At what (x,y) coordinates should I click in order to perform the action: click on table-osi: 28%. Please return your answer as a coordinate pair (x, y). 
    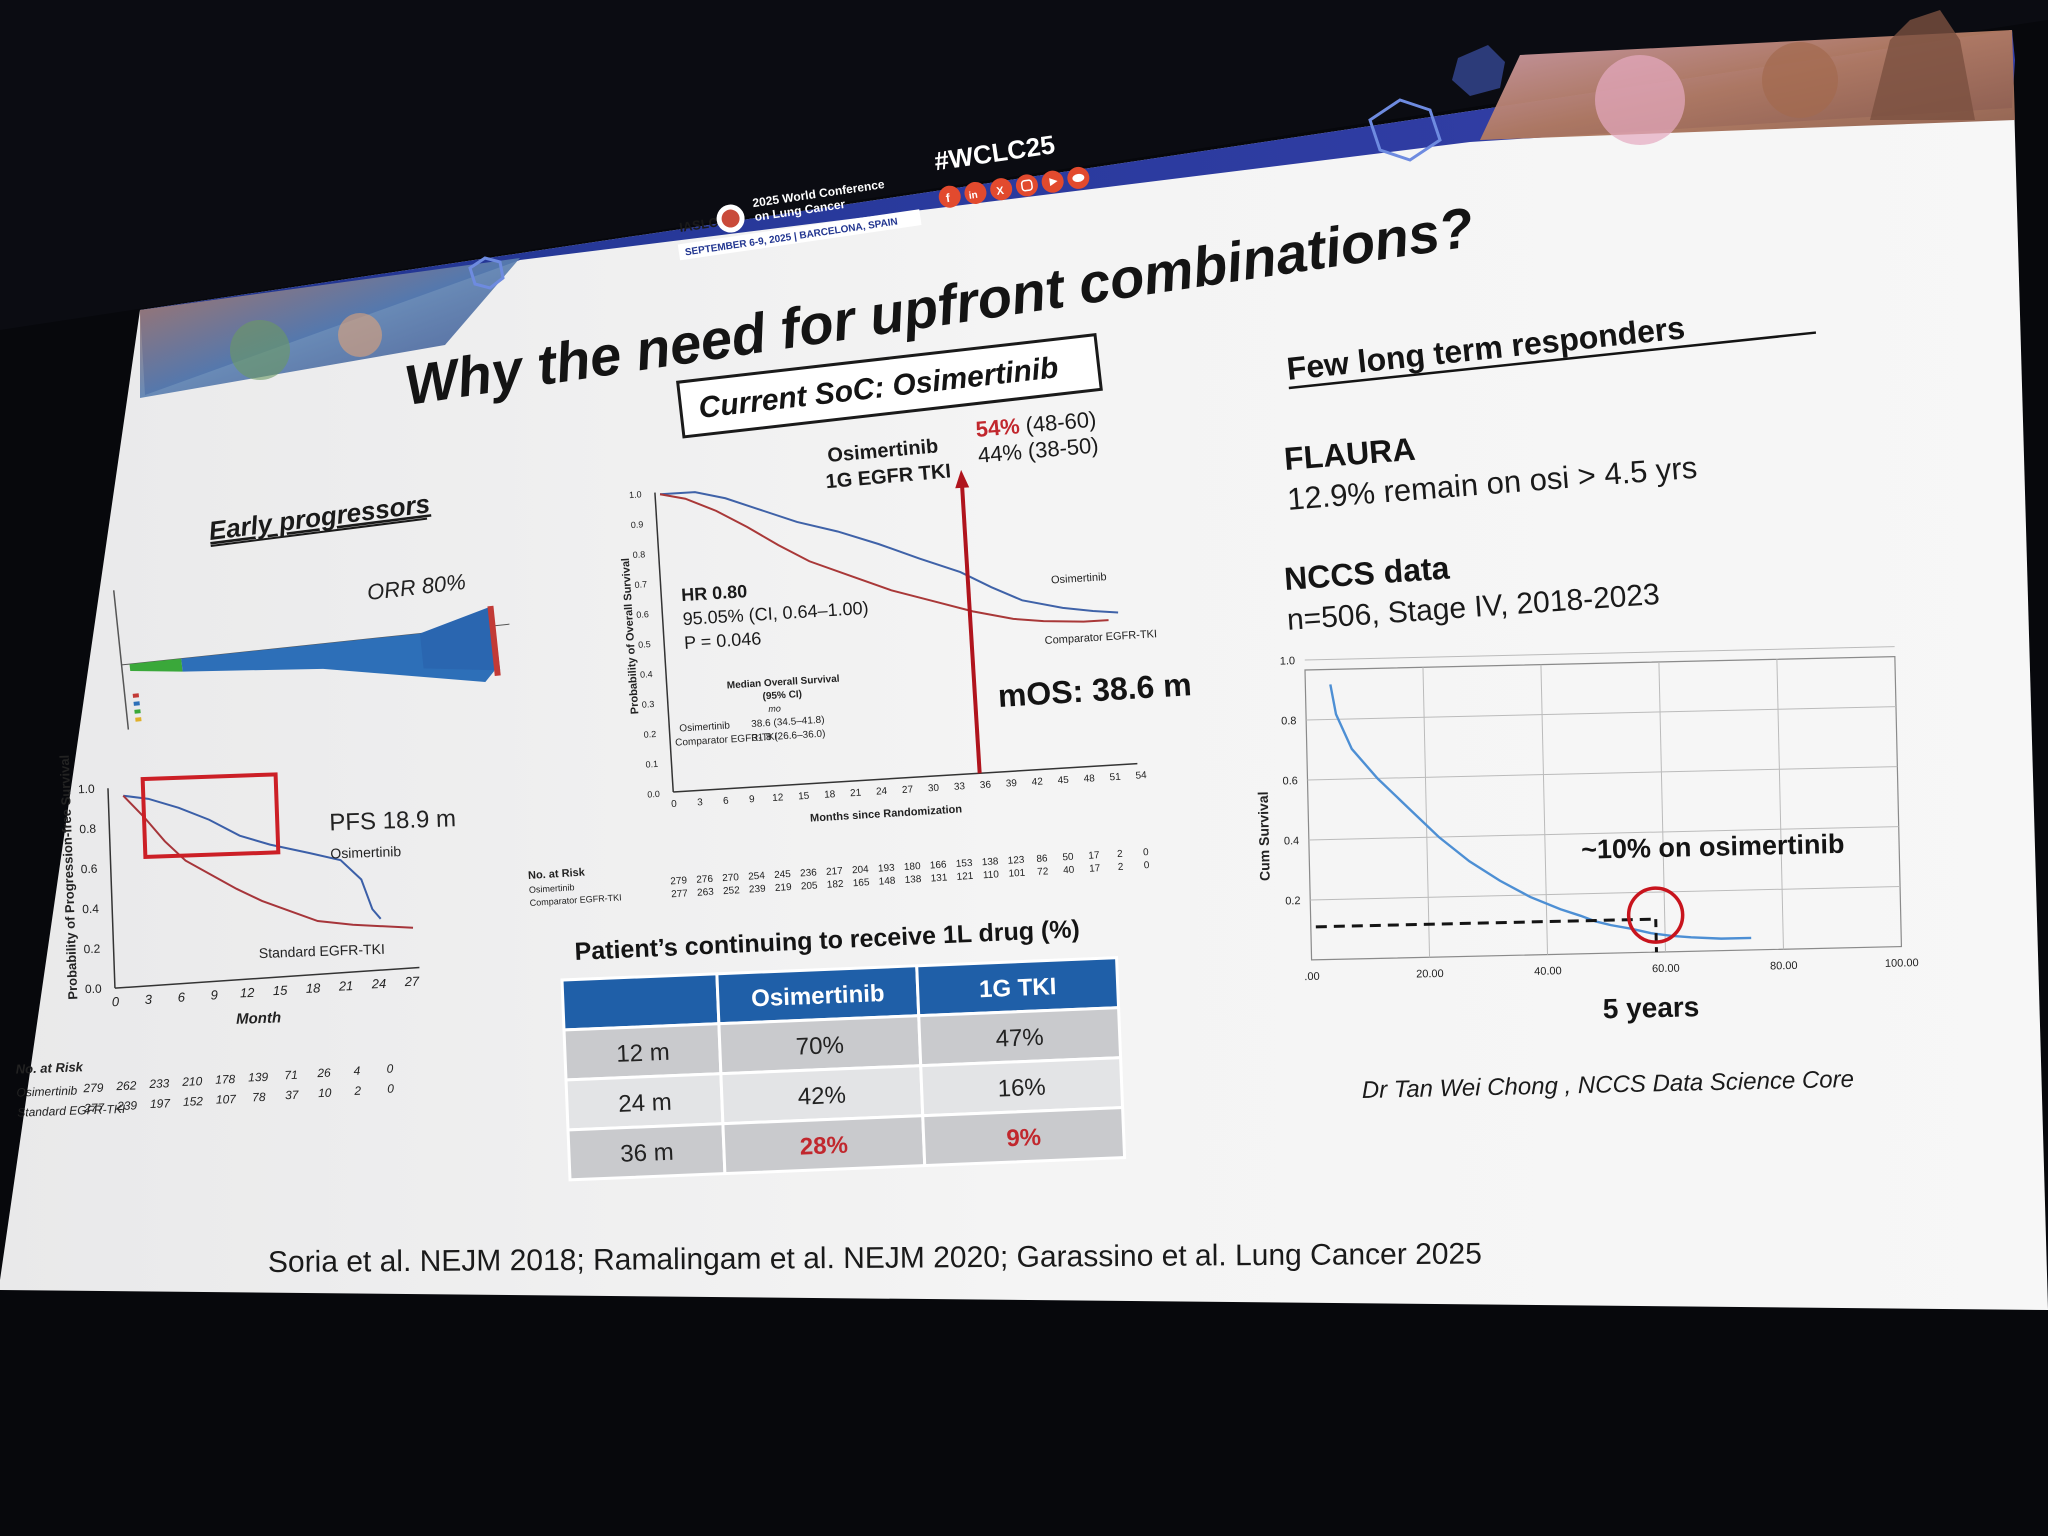
    Looking at the image, I should click on (823, 1146).